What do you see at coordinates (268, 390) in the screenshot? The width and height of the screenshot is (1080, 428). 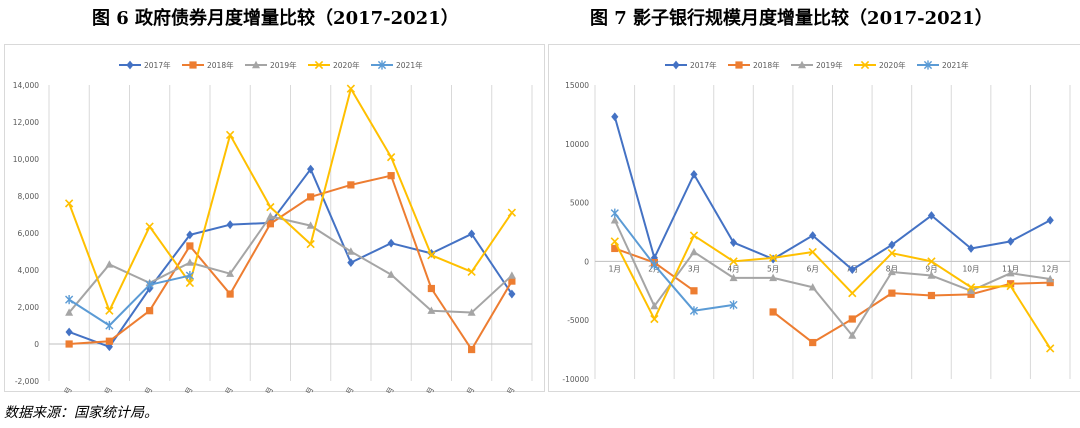 I see `gov-bonds-x-tick-label: 6月` at bounding box center [268, 390].